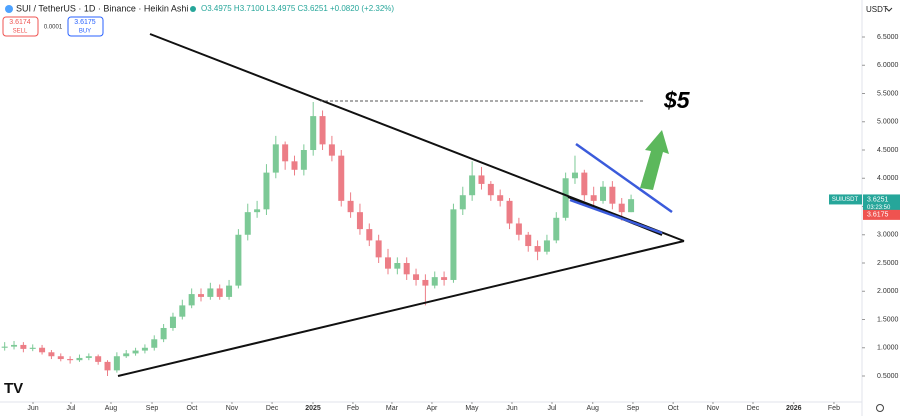  What do you see at coordinates (878, 199) in the screenshot?
I see `price-tag-value: 3.6251` at bounding box center [878, 199].